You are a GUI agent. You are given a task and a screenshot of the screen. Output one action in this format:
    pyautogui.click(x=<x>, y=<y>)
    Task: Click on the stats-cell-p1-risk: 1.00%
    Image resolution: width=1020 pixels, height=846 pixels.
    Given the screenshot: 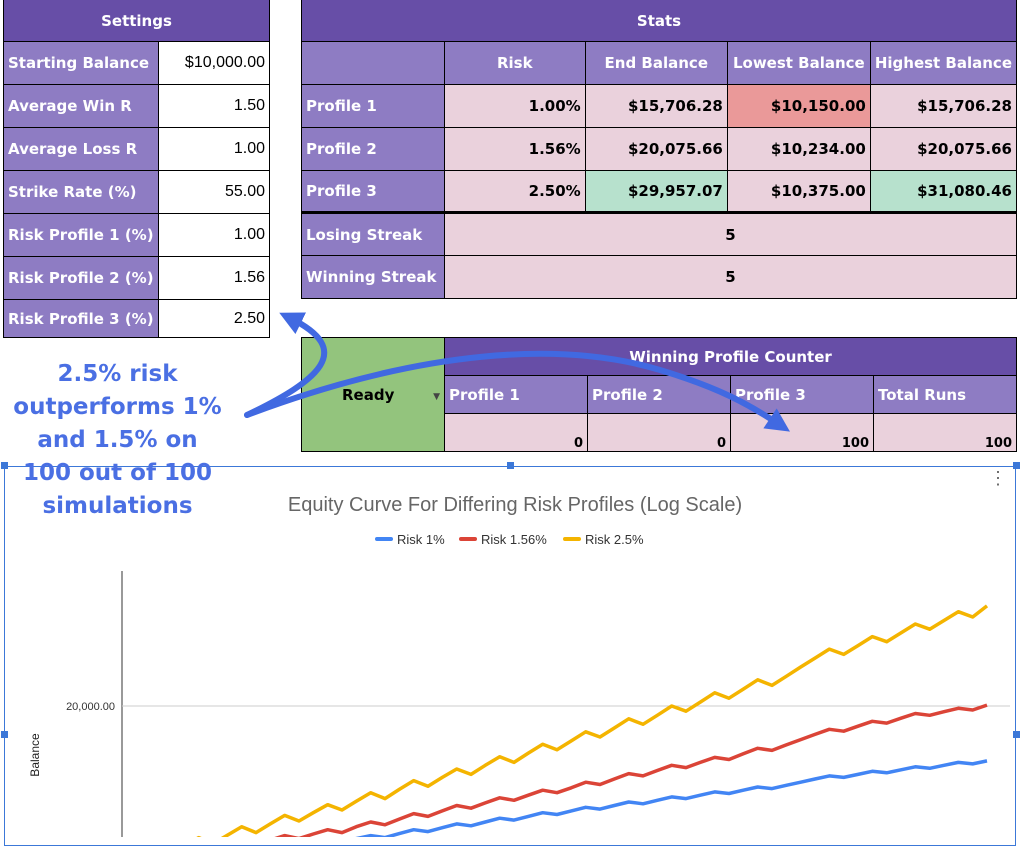 What is the action you would take?
    pyautogui.click(x=514, y=106)
    